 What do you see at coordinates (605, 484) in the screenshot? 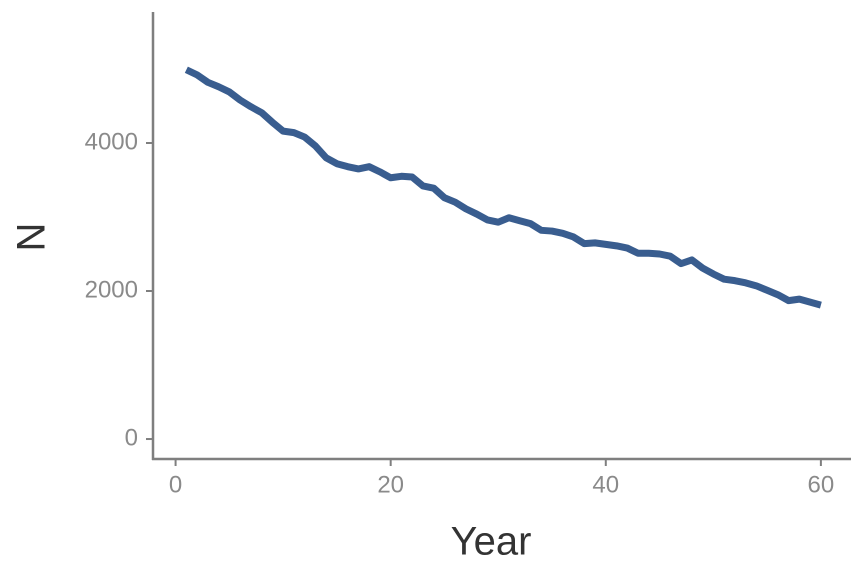
I see `x-tick-label: 40` at bounding box center [605, 484].